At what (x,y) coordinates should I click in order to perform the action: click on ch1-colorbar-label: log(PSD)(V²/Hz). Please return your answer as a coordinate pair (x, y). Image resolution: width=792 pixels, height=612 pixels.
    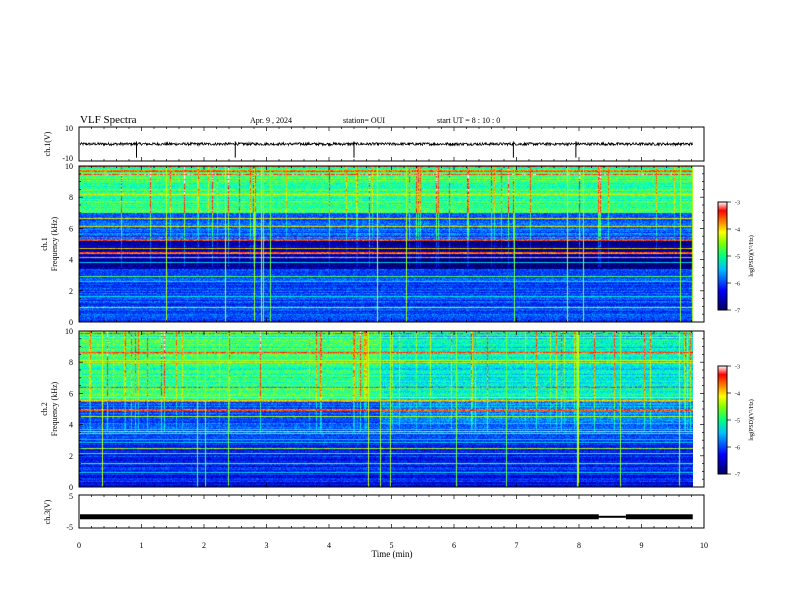
    Looking at the image, I should click on (751, 255).